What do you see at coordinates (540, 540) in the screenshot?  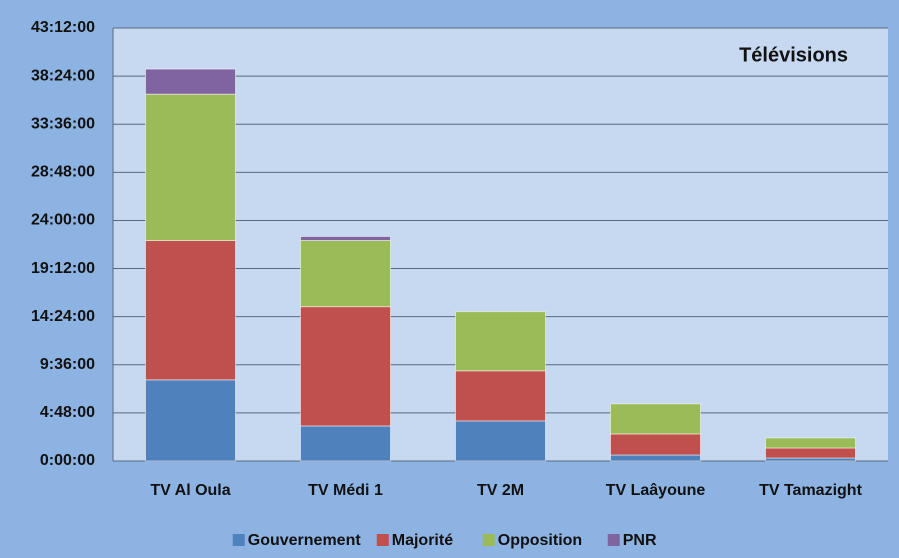 I see `legend-label: Opposition` at bounding box center [540, 540].